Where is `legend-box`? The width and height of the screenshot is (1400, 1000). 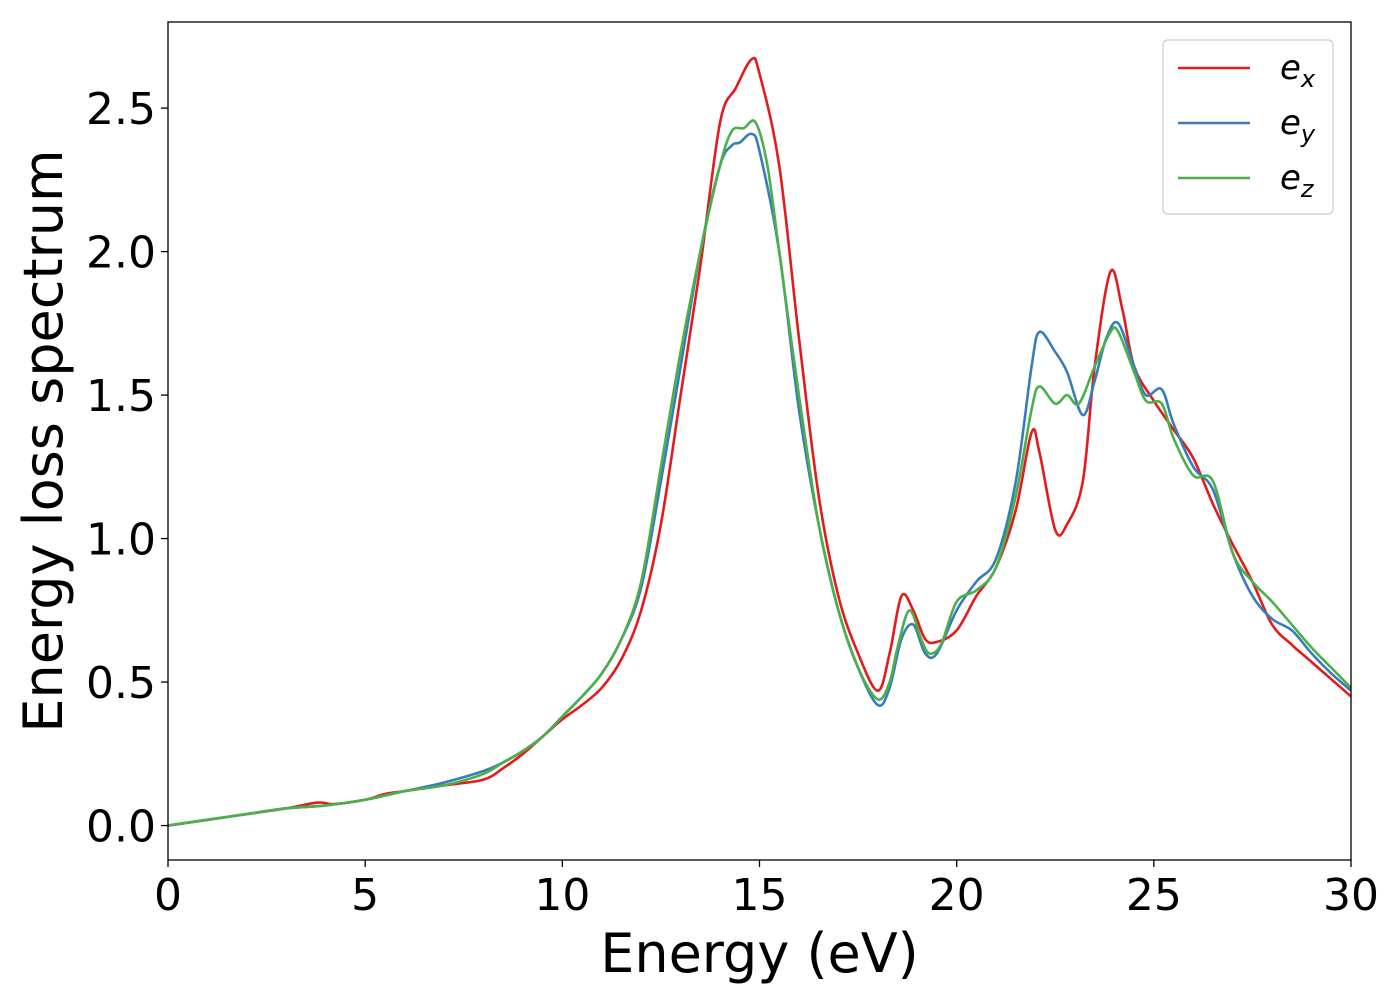
legend-box is located at coordinates (1248, 127).